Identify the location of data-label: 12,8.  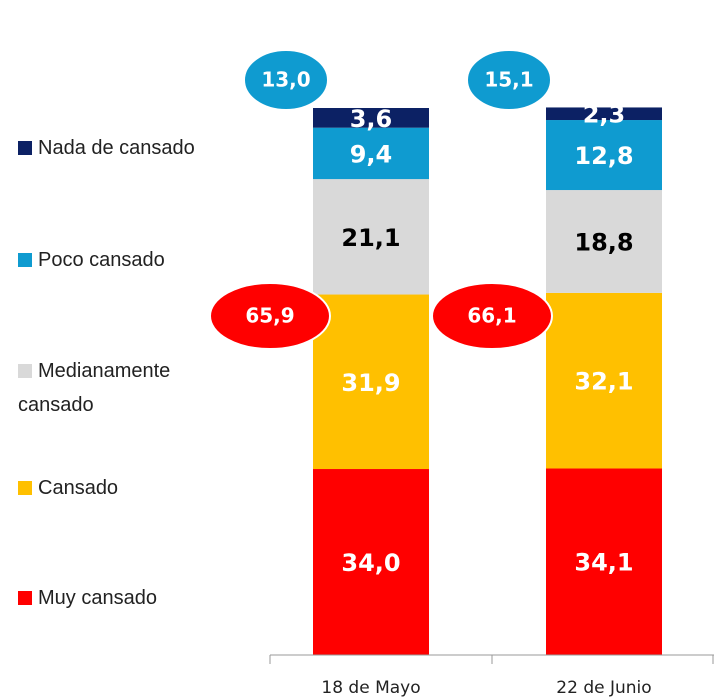
(603, 156).